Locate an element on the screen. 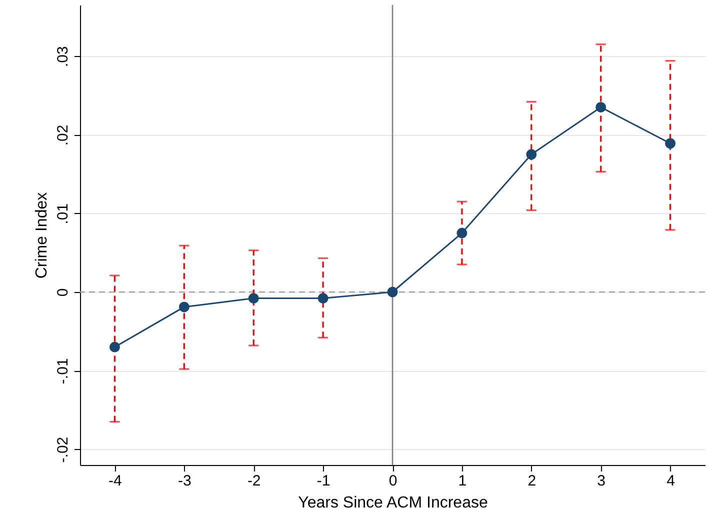 The image size is (714, 527). x-tick-label: -1 is located at coordinates (323, 481).